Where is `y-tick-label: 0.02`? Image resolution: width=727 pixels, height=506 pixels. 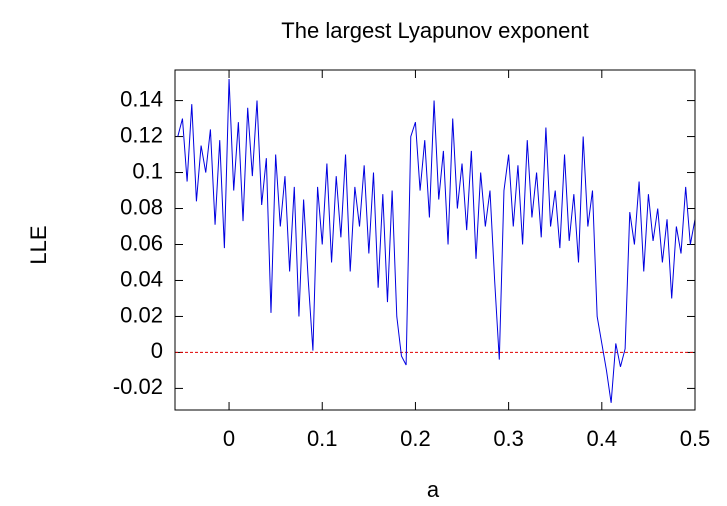
y-tick-label: 0.02 is located at coordinates (141, 314).